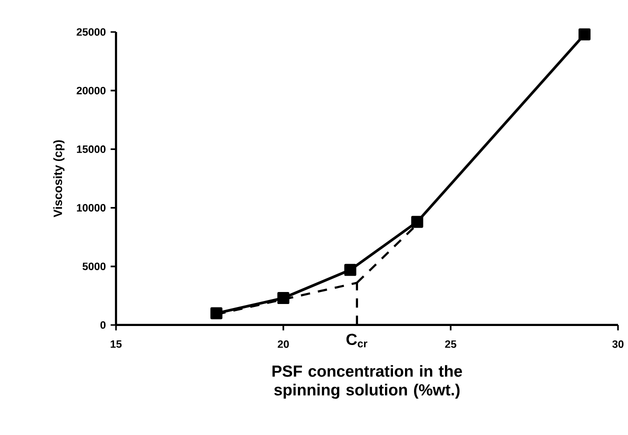 The image size is (628, 435). Describe the element at coordinates (91, 208) in the screenshot. I see `y-tick-label: 10000` at that location.